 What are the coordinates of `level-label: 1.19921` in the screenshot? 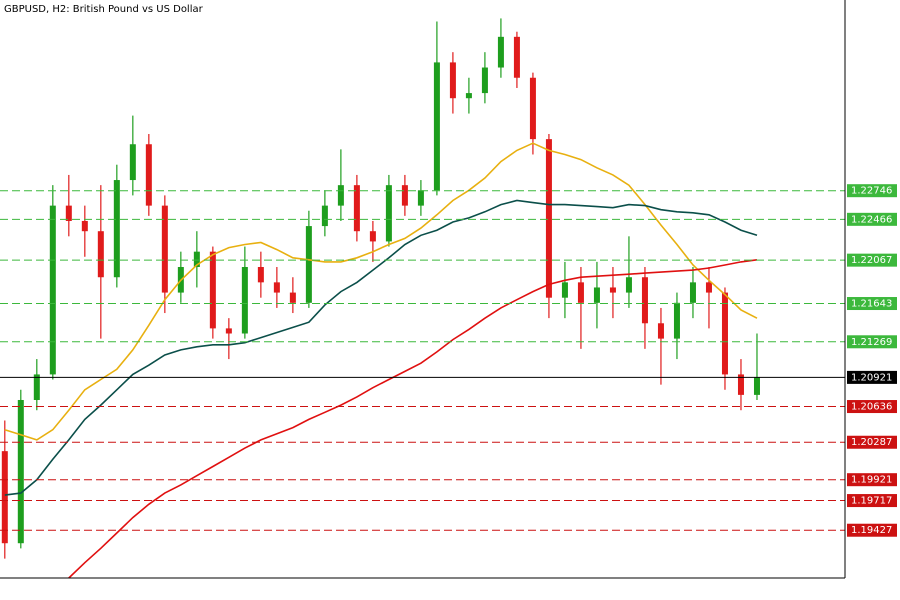 It's located at (871, 480).